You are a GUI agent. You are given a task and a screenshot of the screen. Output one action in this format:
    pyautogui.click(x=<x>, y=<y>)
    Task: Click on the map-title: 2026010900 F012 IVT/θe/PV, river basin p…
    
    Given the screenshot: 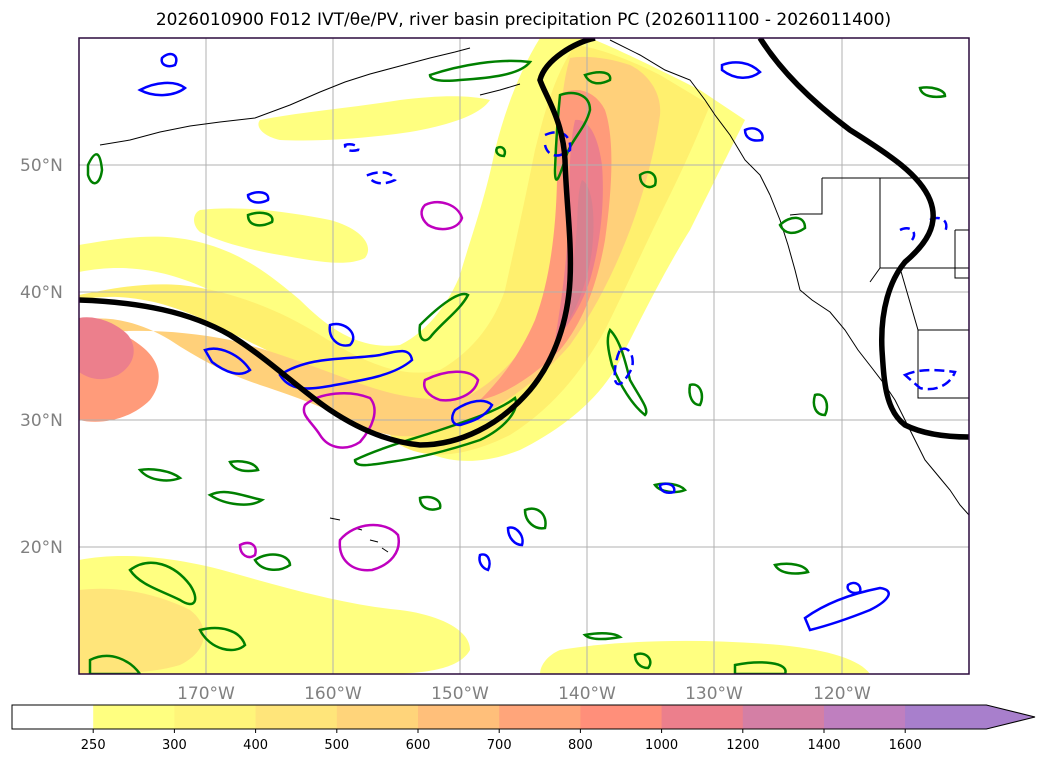 What is the action you would take?
    pyautogui.click(x=523, y=20)
    